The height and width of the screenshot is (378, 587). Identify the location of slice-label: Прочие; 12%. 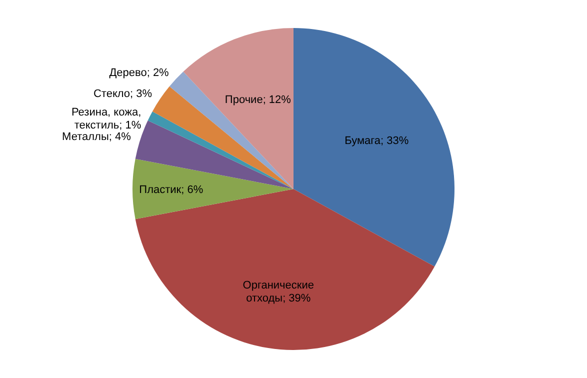
(258, 100).